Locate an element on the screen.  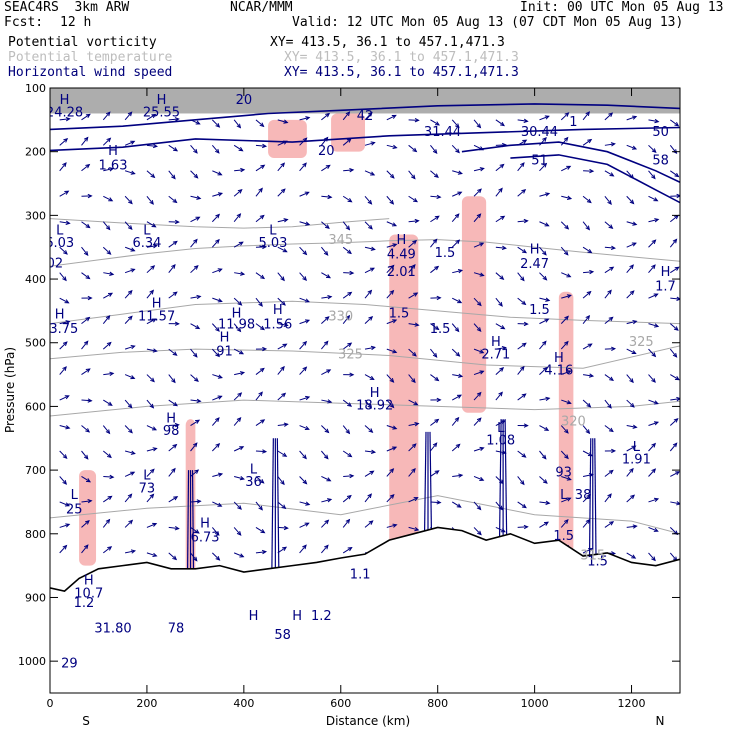
extremum-label: 11.57 is located at coordinates (156, 316).